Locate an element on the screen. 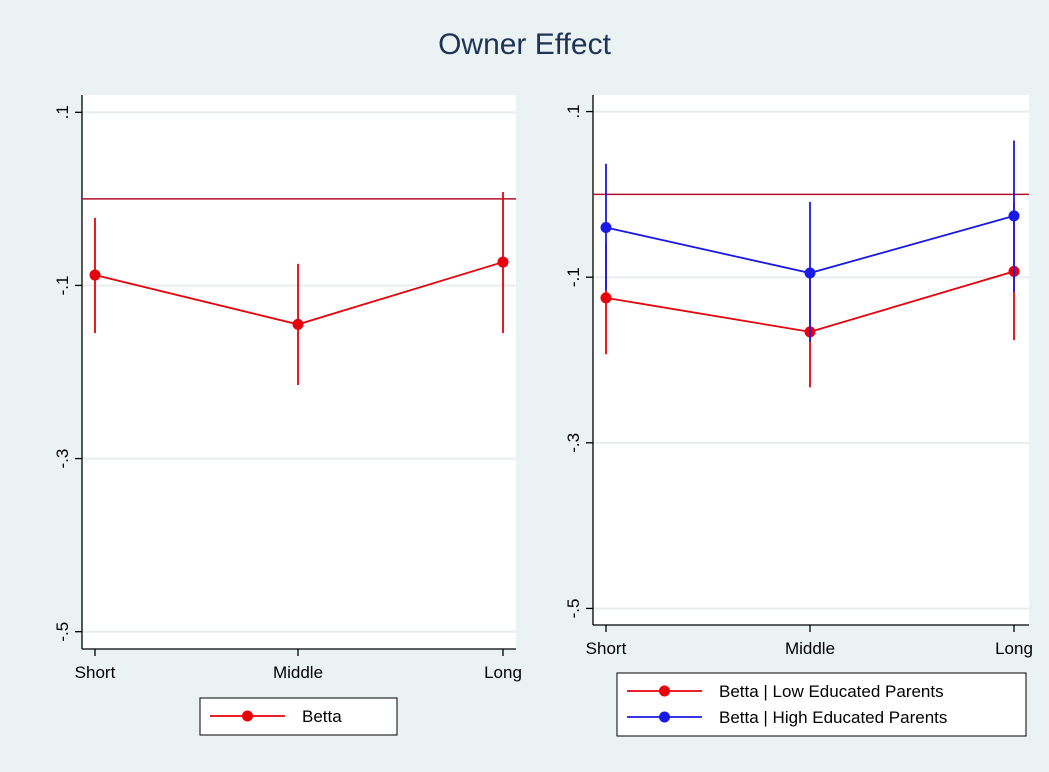  legend-label: Betta is located at coordinates (322, 716).